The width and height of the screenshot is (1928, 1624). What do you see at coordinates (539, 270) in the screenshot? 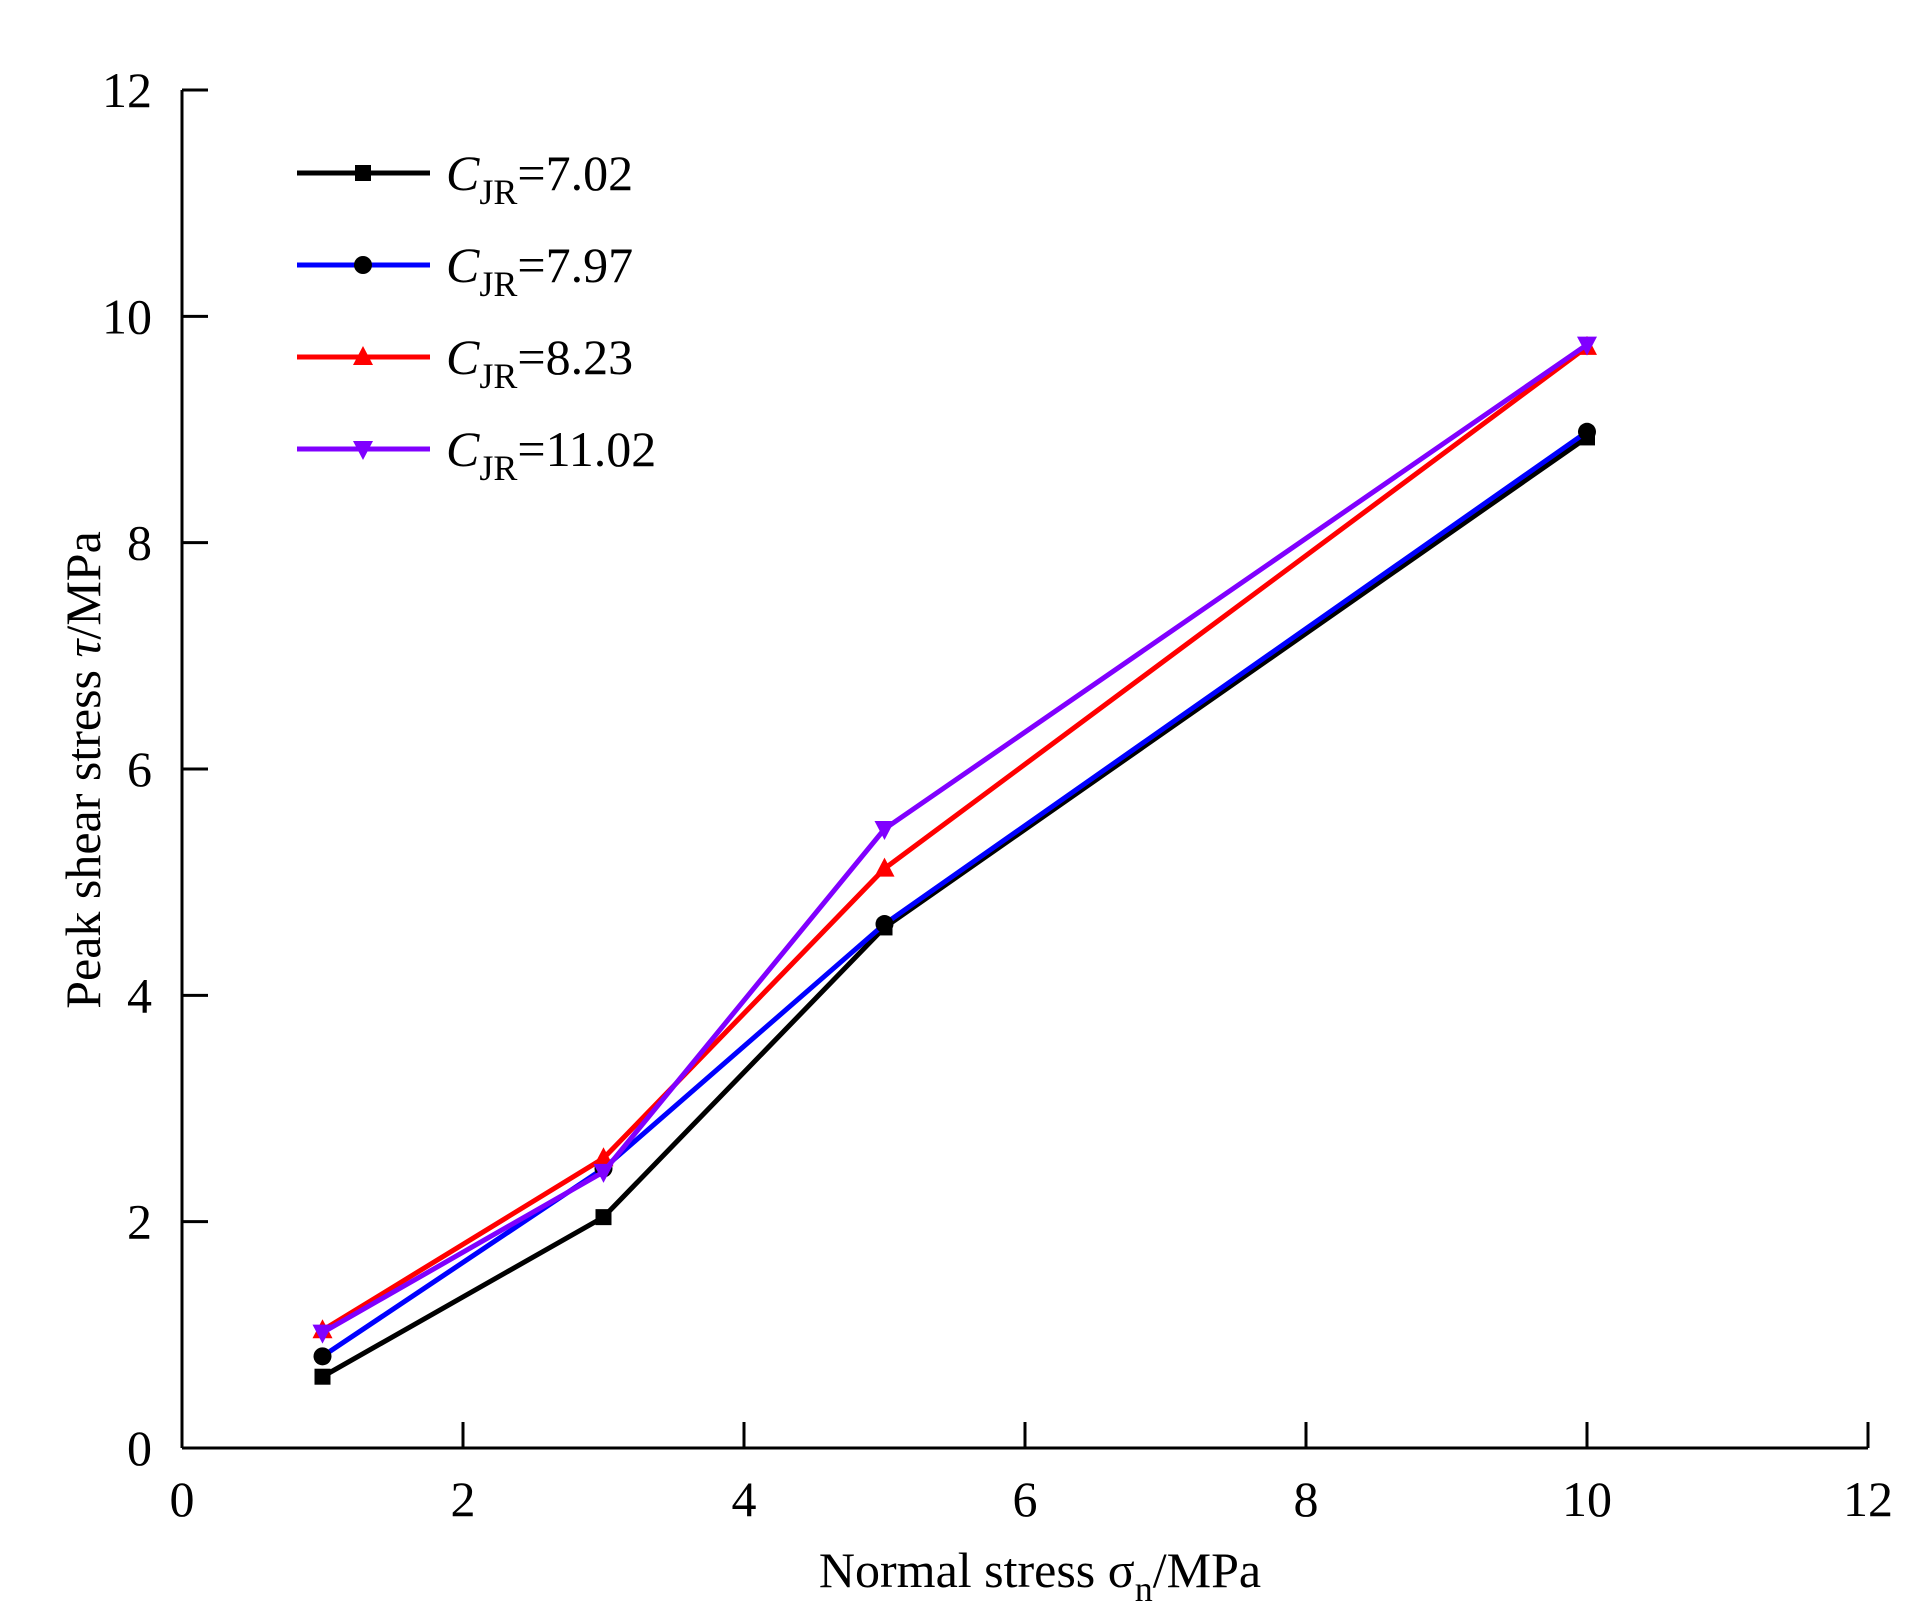
I see `legend-label: CJR=7.97` at bounding box center [539, 270].